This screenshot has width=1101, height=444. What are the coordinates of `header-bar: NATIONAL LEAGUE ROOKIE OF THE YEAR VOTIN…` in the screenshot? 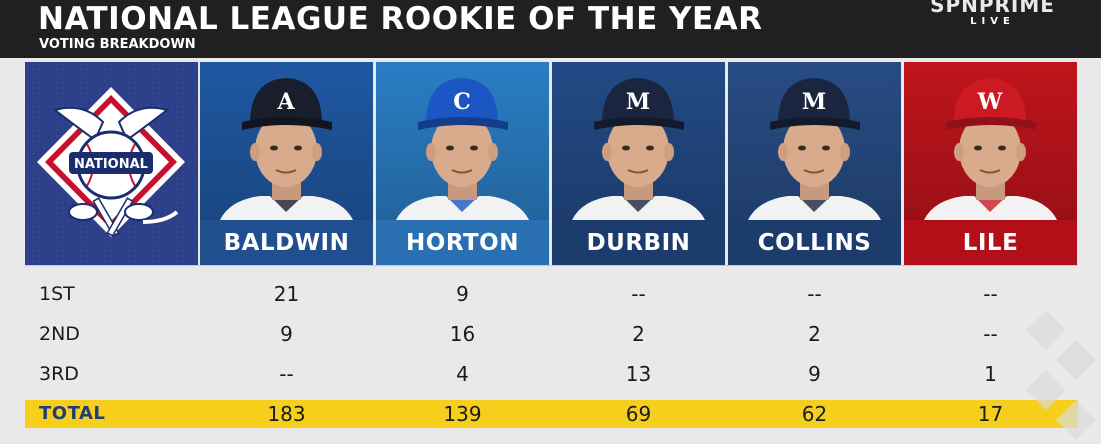 It's located at (550, 29).